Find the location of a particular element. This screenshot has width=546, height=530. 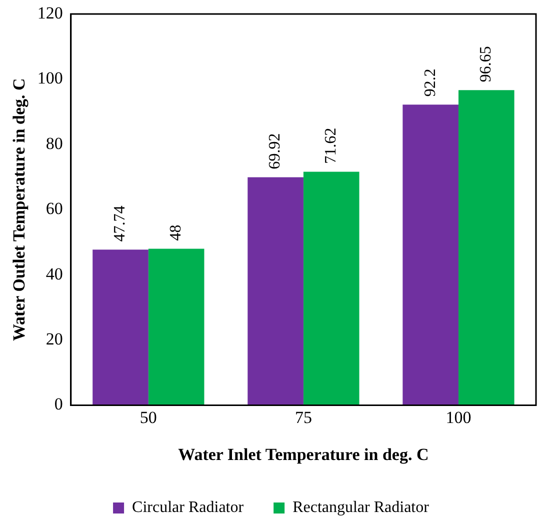

data-label: 69.92 is located at coordinates (275, 151).